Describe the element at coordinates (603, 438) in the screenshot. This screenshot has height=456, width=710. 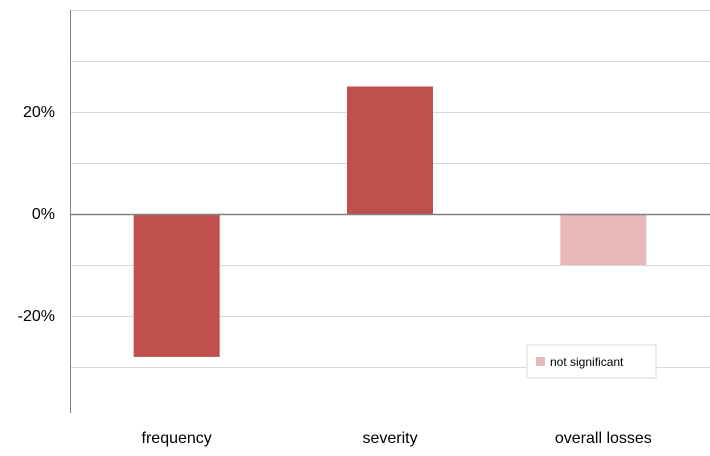
I see `x-tick-label: overall losses` at that location.